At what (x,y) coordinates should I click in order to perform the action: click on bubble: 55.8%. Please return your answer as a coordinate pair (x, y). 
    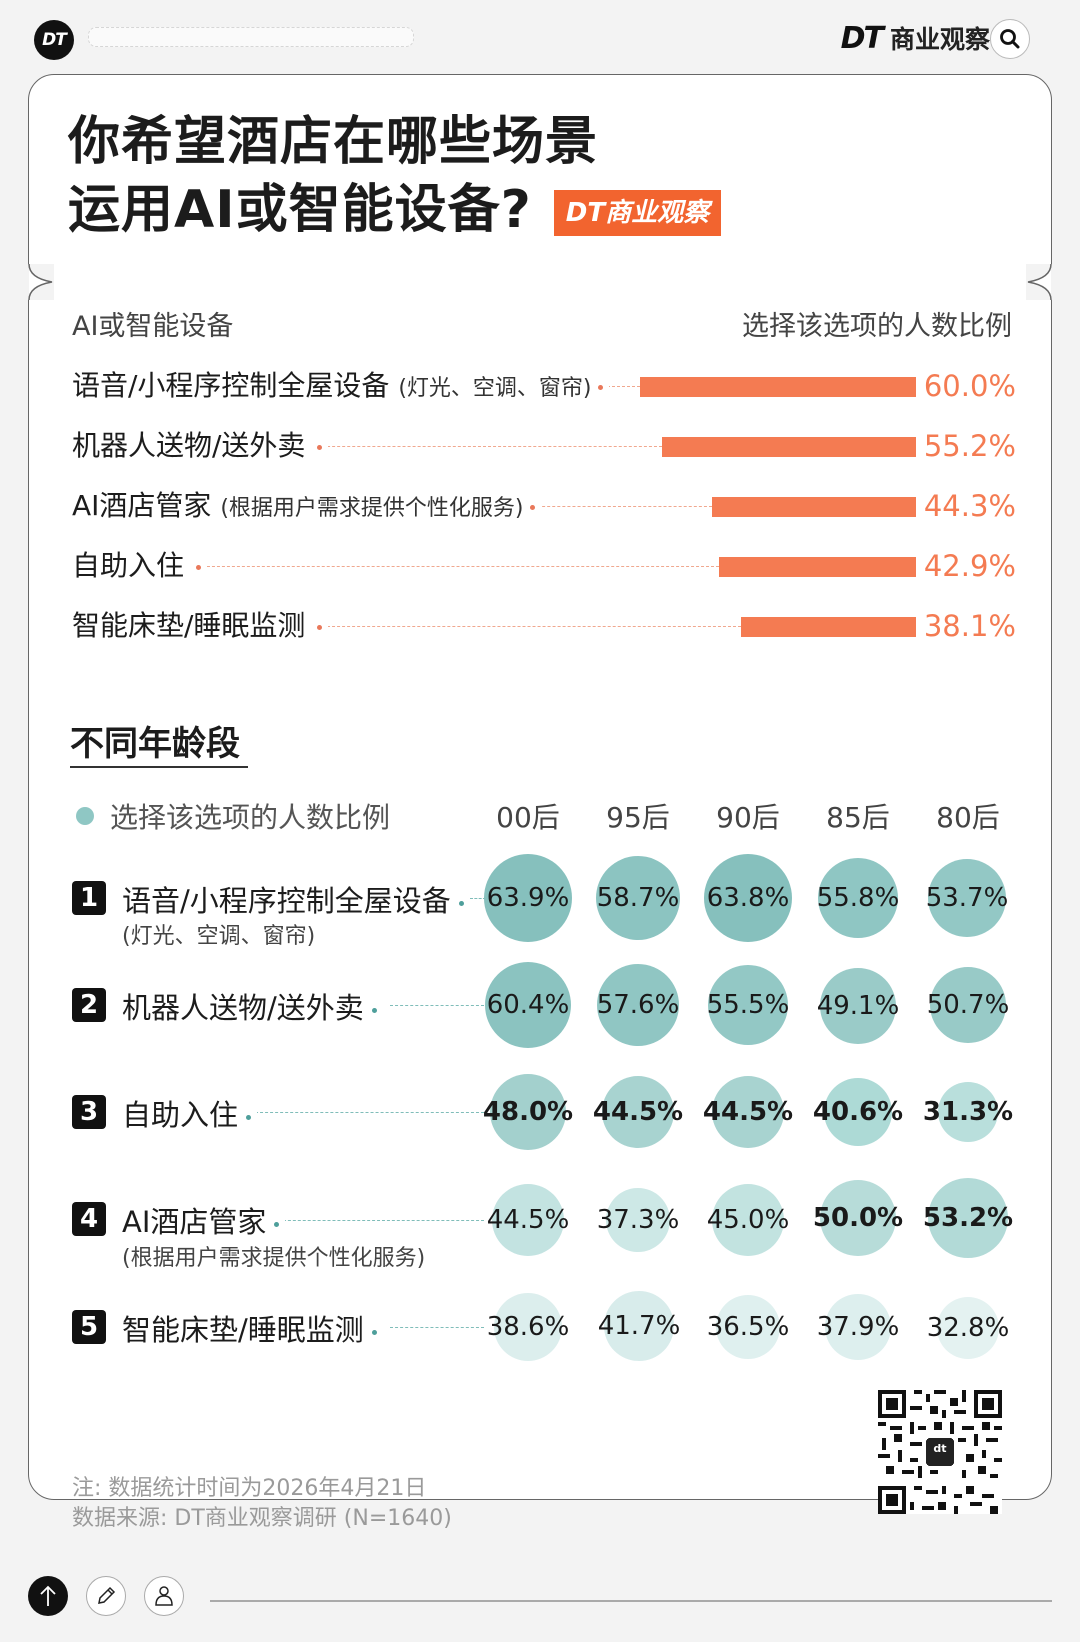
    Looking at the image, I should click on (858, 898).